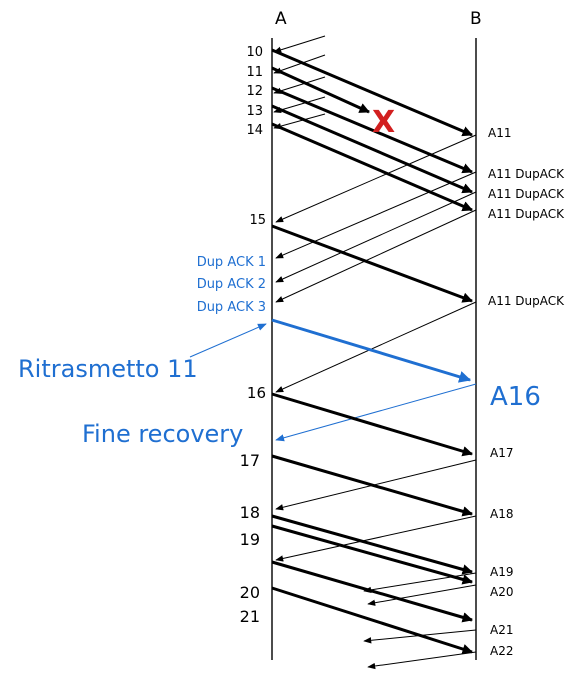  I want to click on ack-a11-arrow, so click(376, 178).